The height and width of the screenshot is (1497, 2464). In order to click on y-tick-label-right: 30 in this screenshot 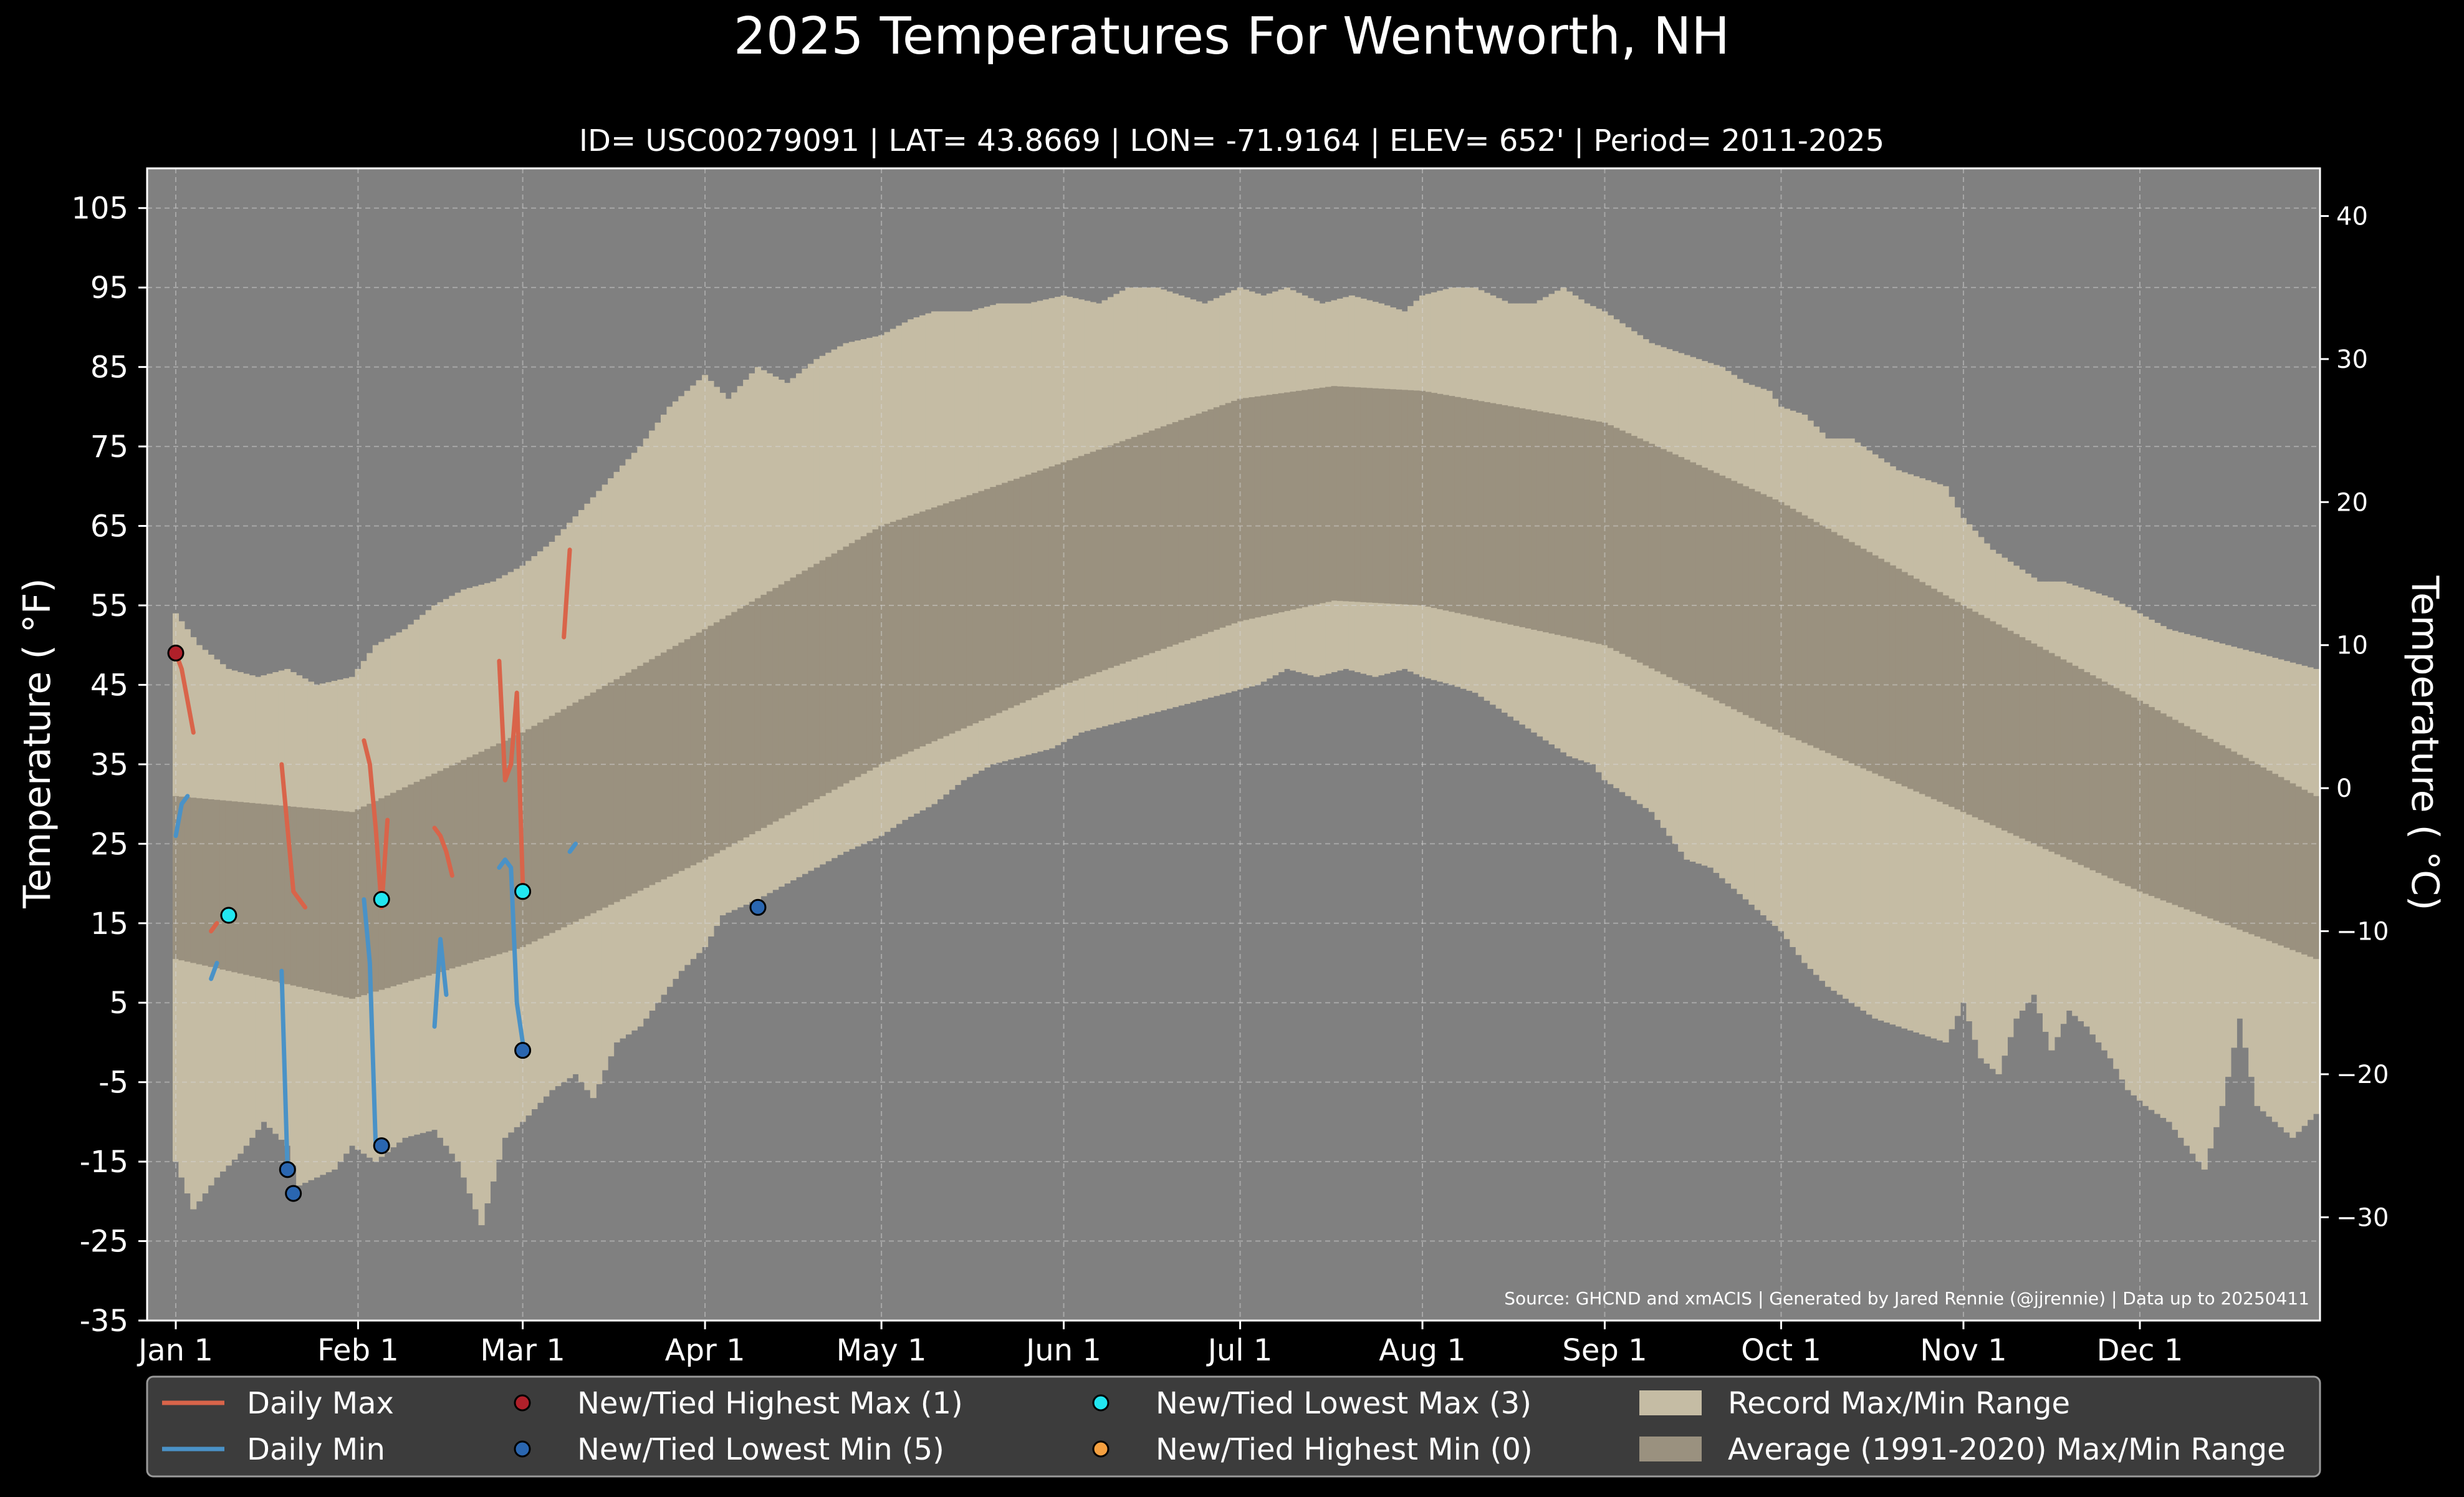, I will do `click(2352, 359)`.